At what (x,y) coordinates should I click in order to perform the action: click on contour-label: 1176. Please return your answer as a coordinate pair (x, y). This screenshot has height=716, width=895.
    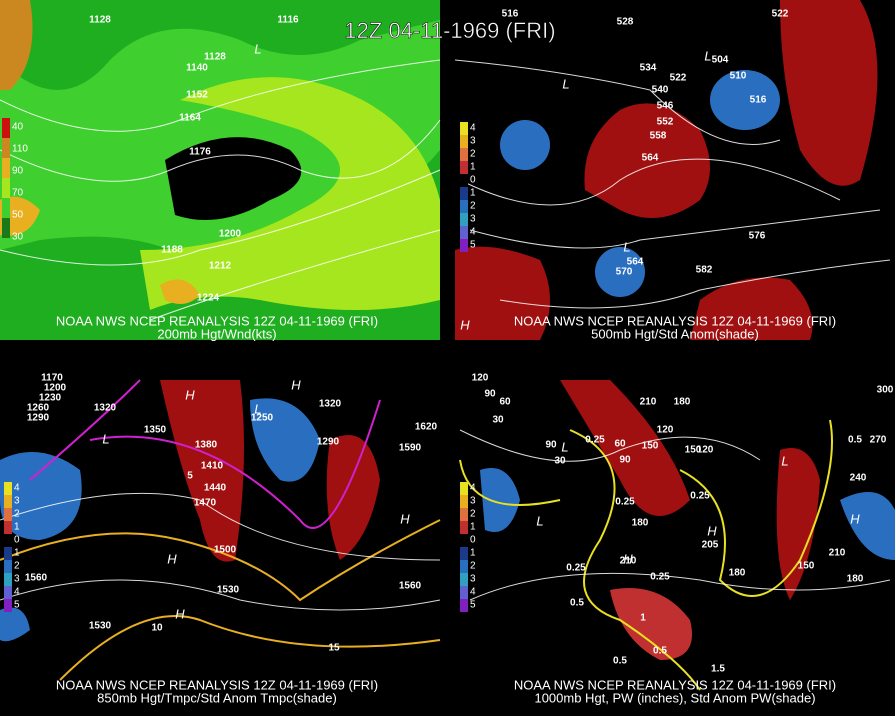
    Looking at the image, I should click on (200, 152).